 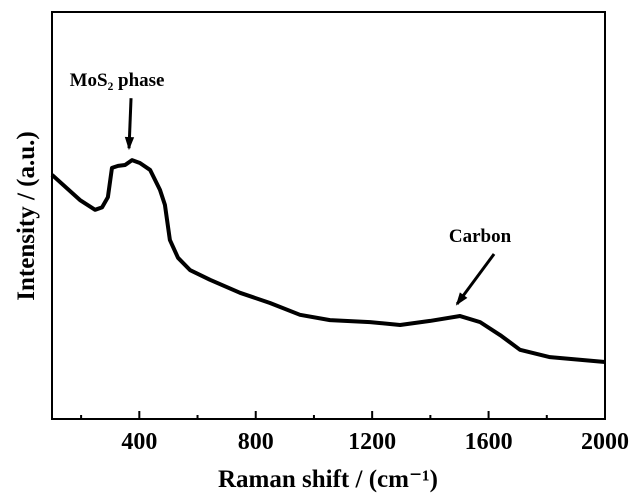 I want to click on x-tick-label: 1200, so click(x=372, y=442).